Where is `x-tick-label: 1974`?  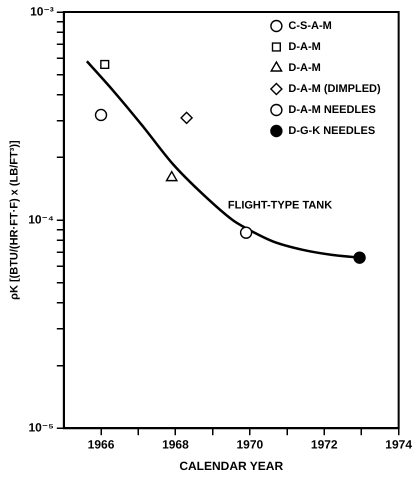
x-tick-label: 1974 is located at coordinates (398, 445).